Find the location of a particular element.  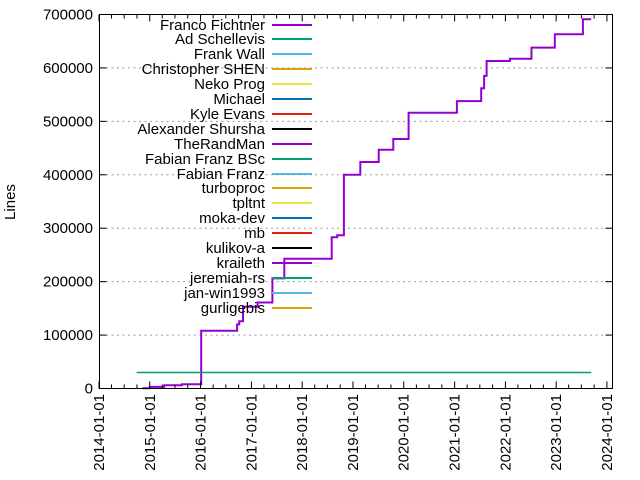

x-tick-label: 2023-01-01 is located at coordinates (556, 432).